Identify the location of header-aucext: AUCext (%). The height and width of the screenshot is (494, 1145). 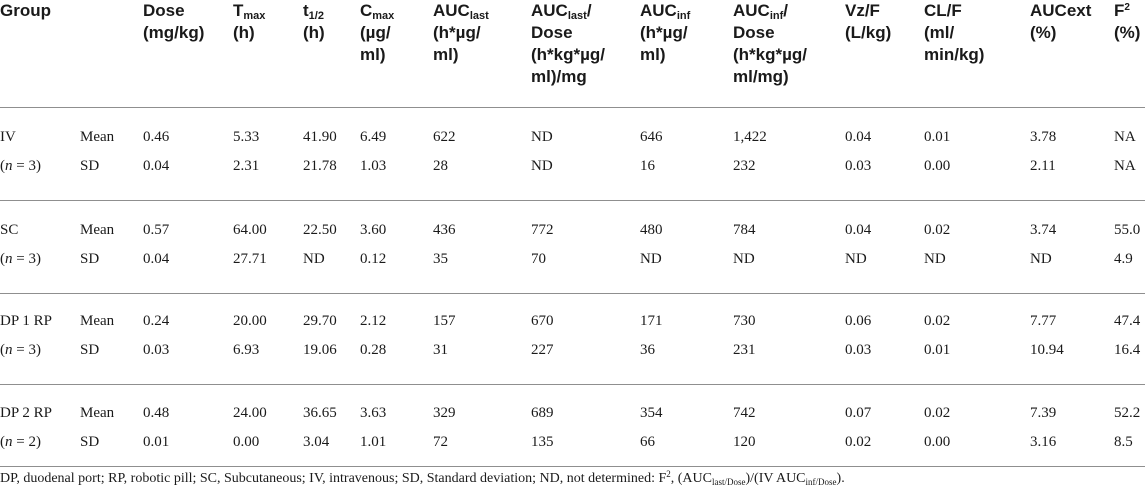
(1060, 22).